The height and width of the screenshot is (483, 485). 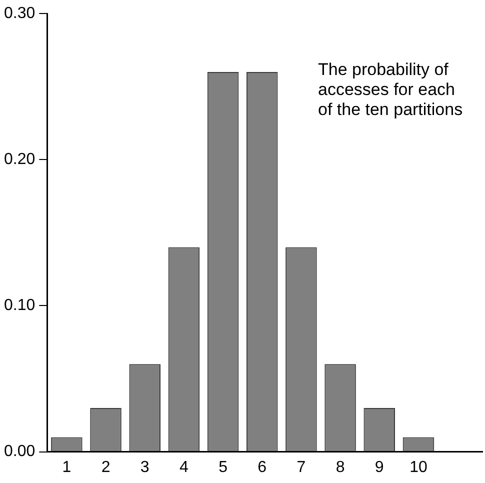 What do you see at coordinates (379, 467) in the screenshot?
I see `x-tick-label: 9` at bounding box center [379, 467].